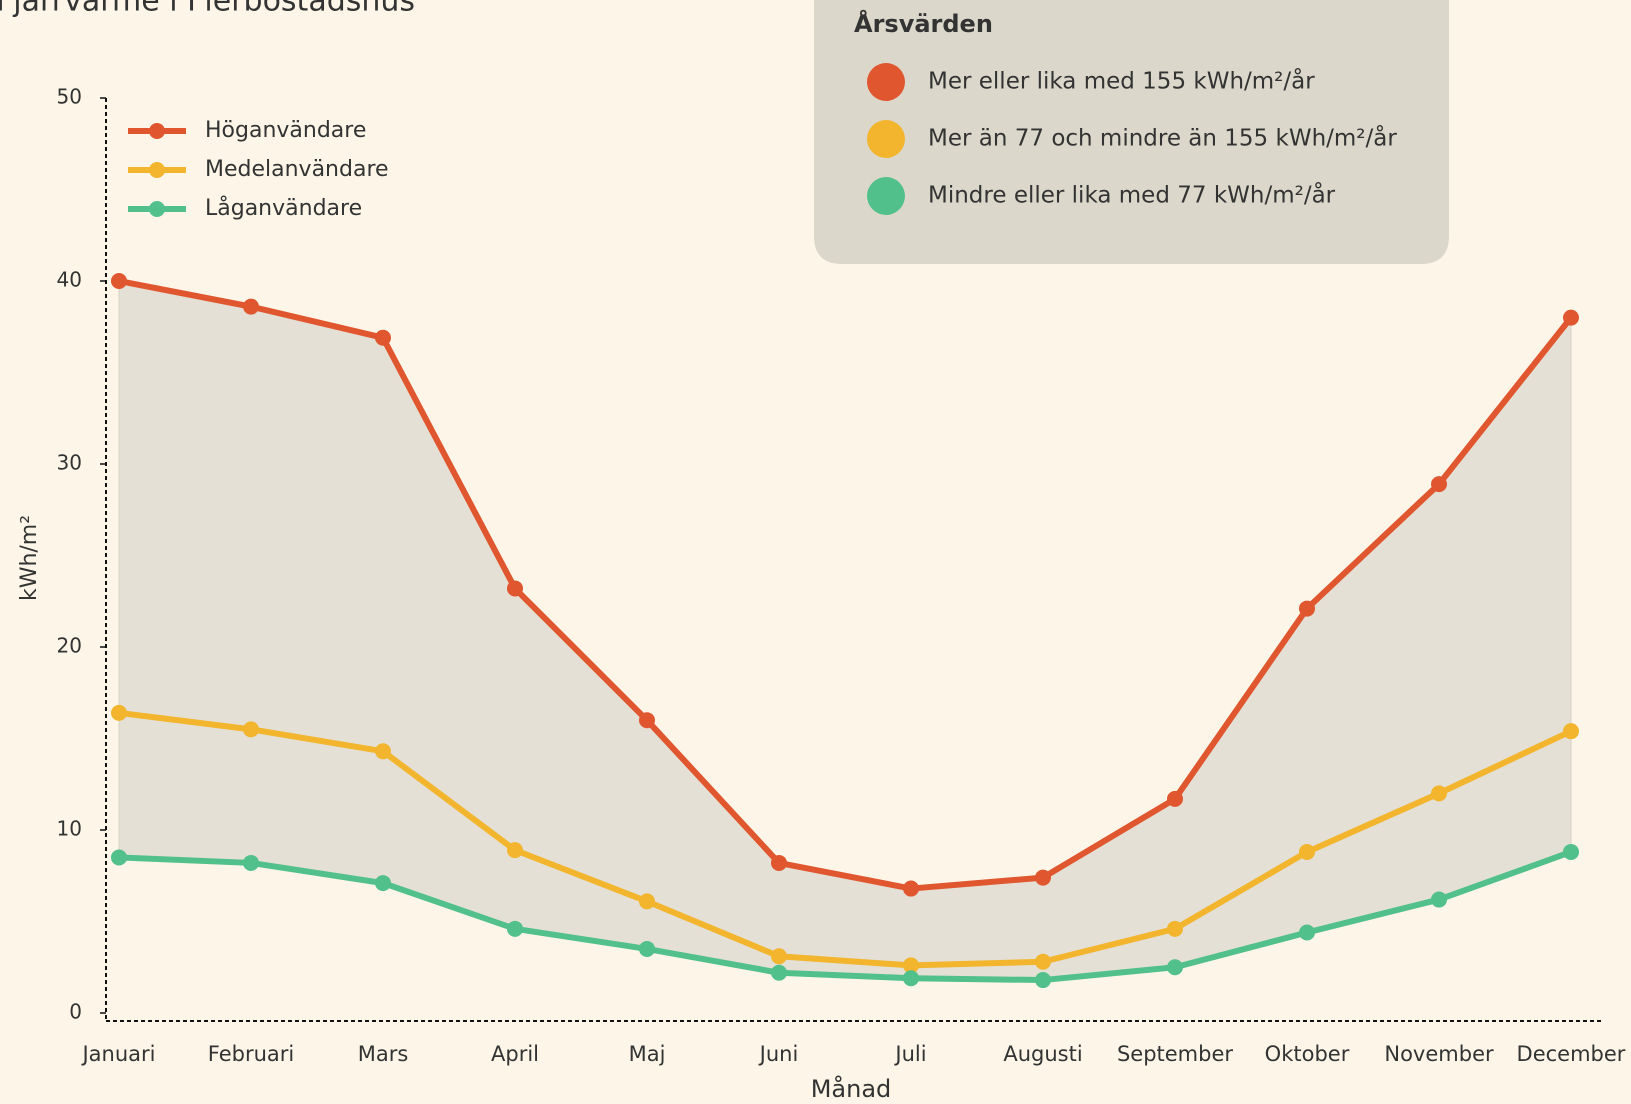 The image size is (1631, 1104). I want to click on series-line, so click(845, 916).